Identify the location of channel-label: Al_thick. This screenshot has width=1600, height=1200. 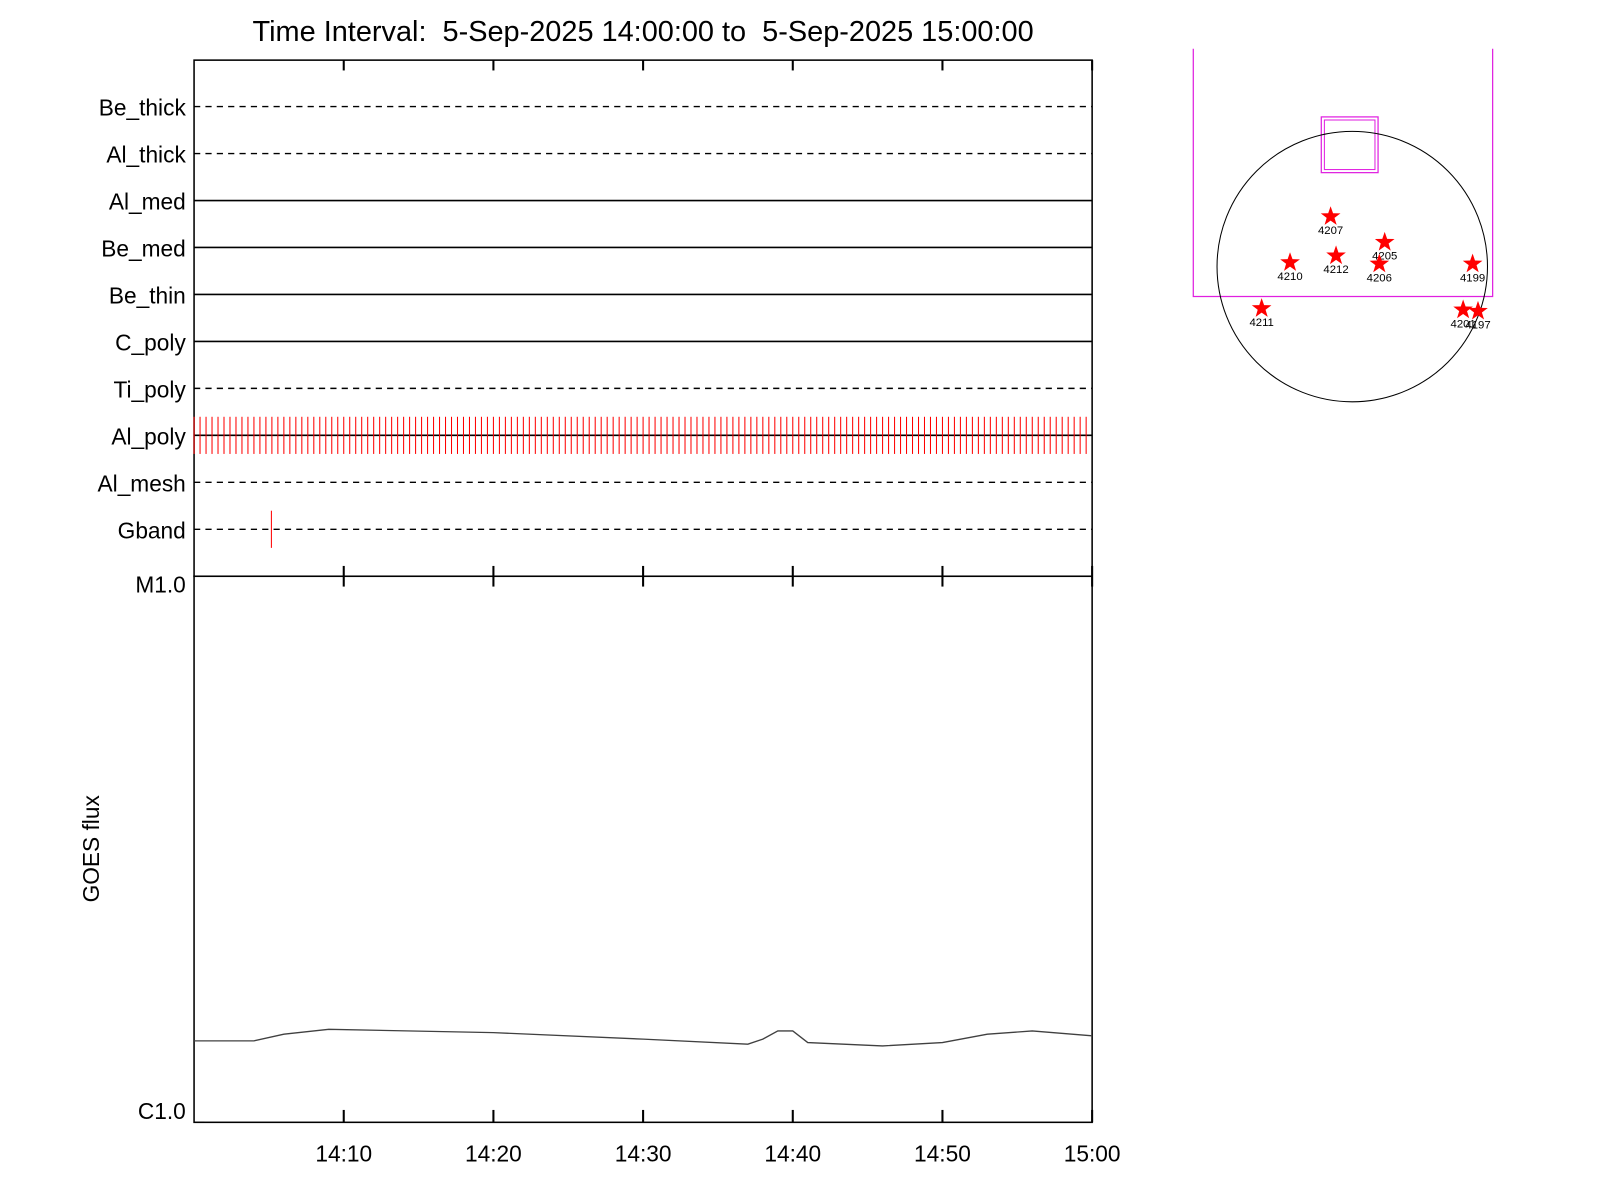
(146, 155).